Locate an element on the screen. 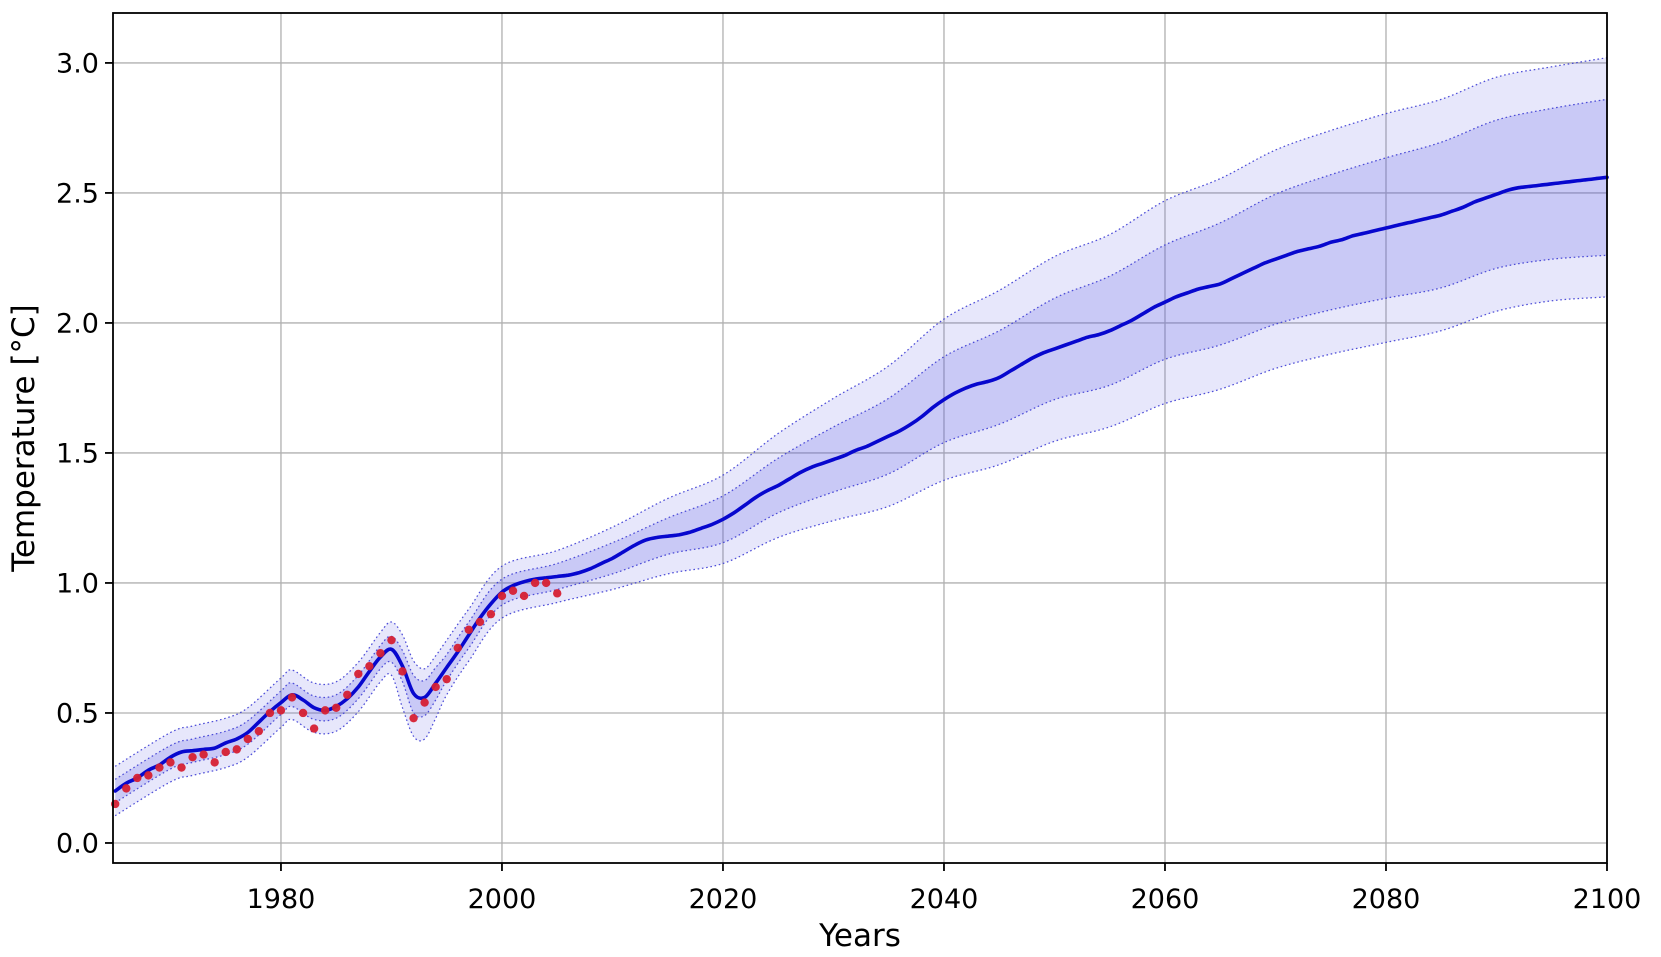 The width and height of the screenshot is (1661, 957). y-tick-label: 1.0 is located at coordinates (77, 583).